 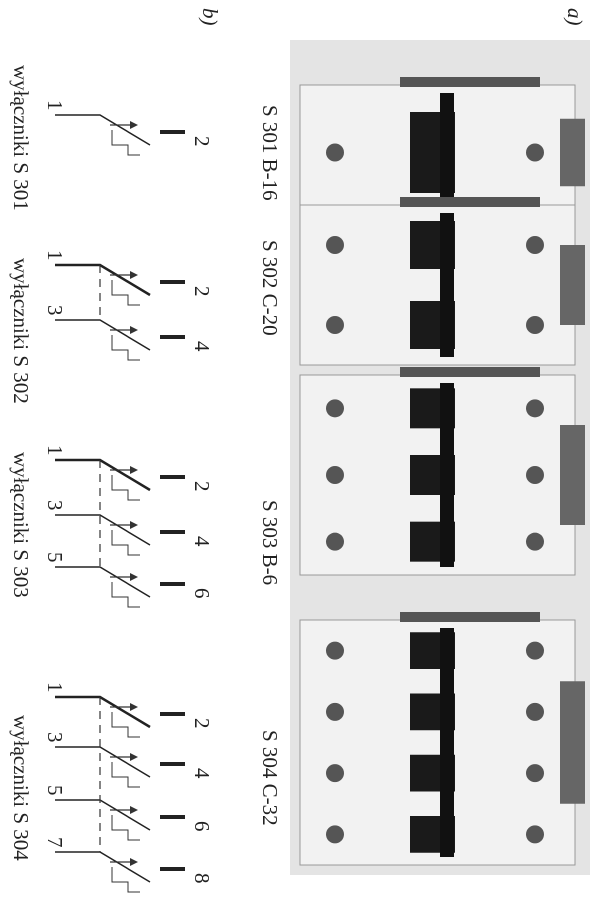 What do you see at coordinates (270, 153) in the screenshot?
I see `model-label: S 301 B-16` at bounding box center [270, 153].